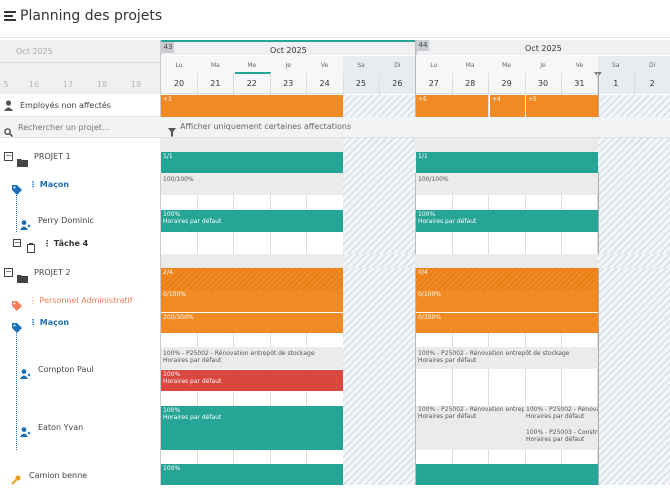 The height and width of the screenshot is (489, 670). Describe the element at coordinates (252, 65) in the screenshot. I see `day-of-week: Me` at that location.